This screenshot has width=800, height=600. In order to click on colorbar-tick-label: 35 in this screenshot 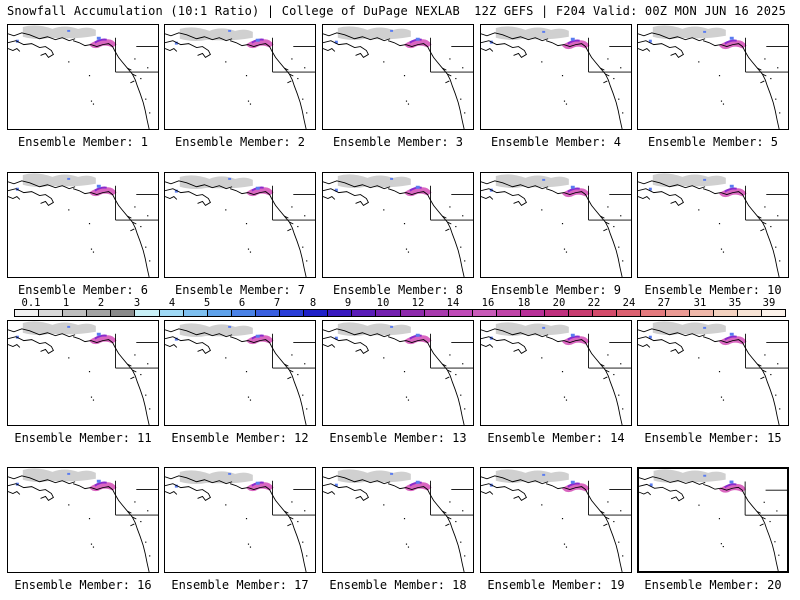, I will do `click(735, 303)`.